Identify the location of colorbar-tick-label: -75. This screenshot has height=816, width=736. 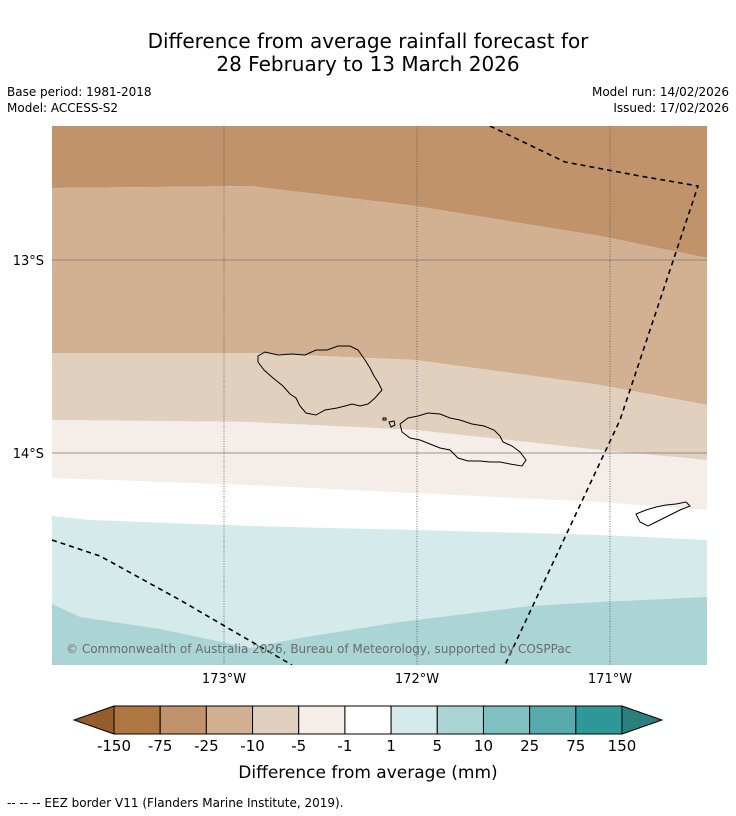
(160, 746).